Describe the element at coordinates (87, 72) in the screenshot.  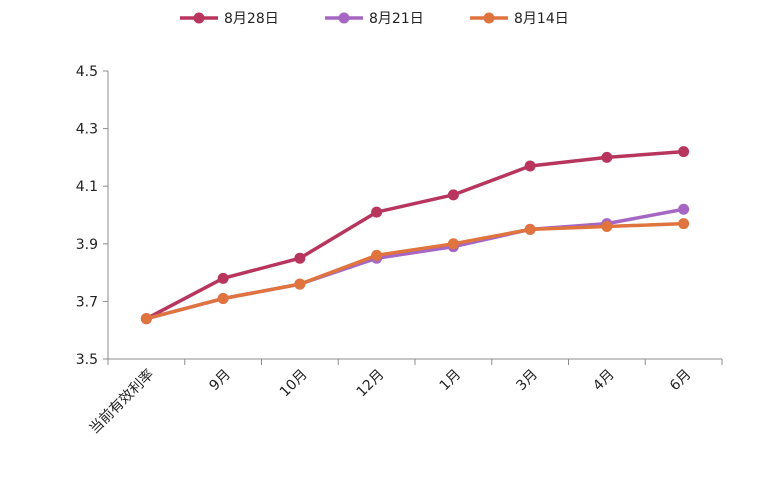
I see `y-tick-label: 4.5` at that location.